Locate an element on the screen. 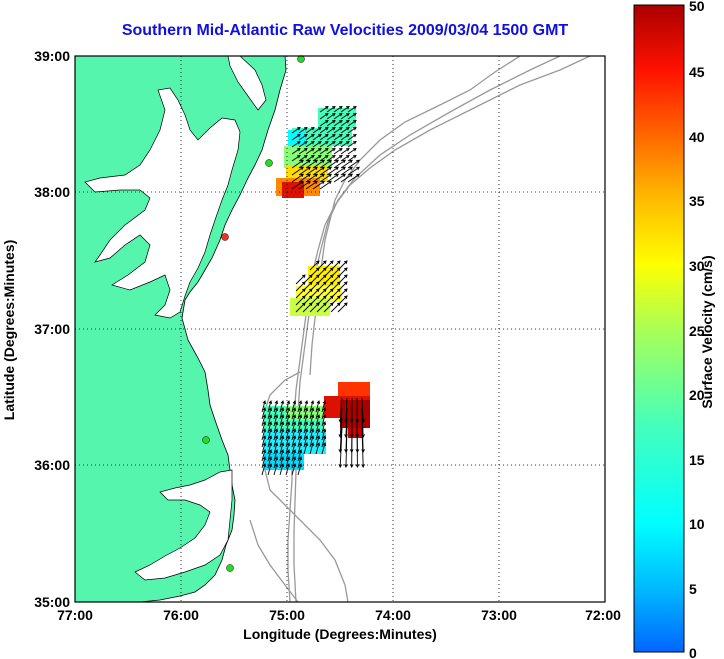  colorbar-tick-label: 45 is located at coordinates (697, 72).